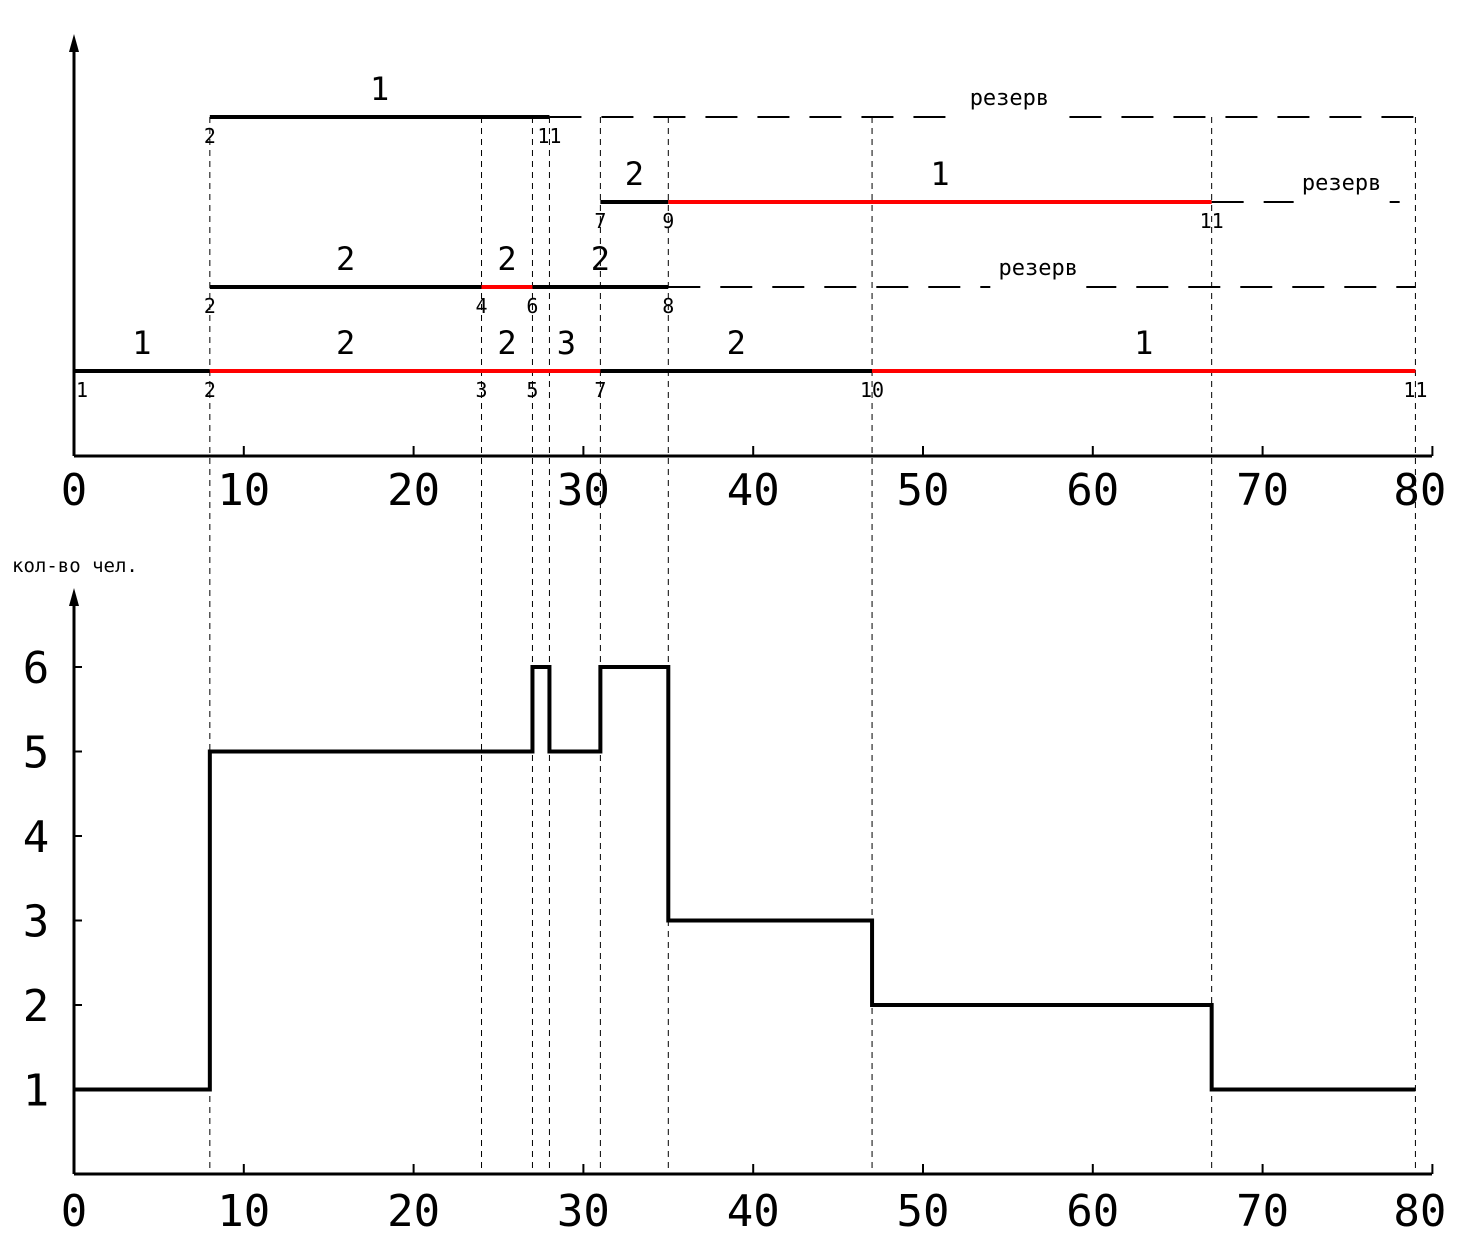 This screenshot has width=1477, height=1259. I want to click on bottom-x-tick-label: 60, so click(1092, 1211).